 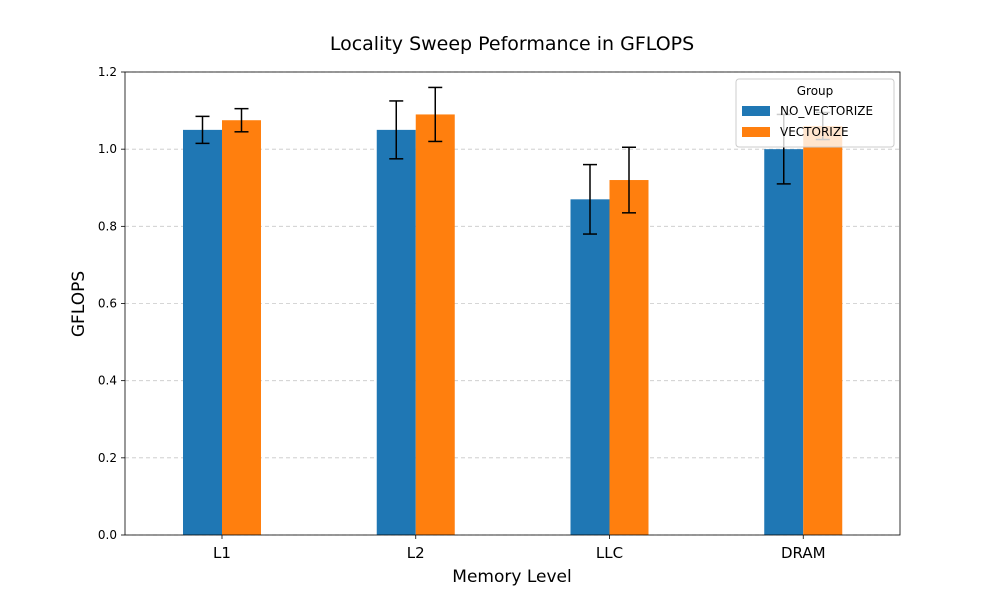 I want to click on legend-label: NO_VECTORIZE, so click(x=826, y=111).